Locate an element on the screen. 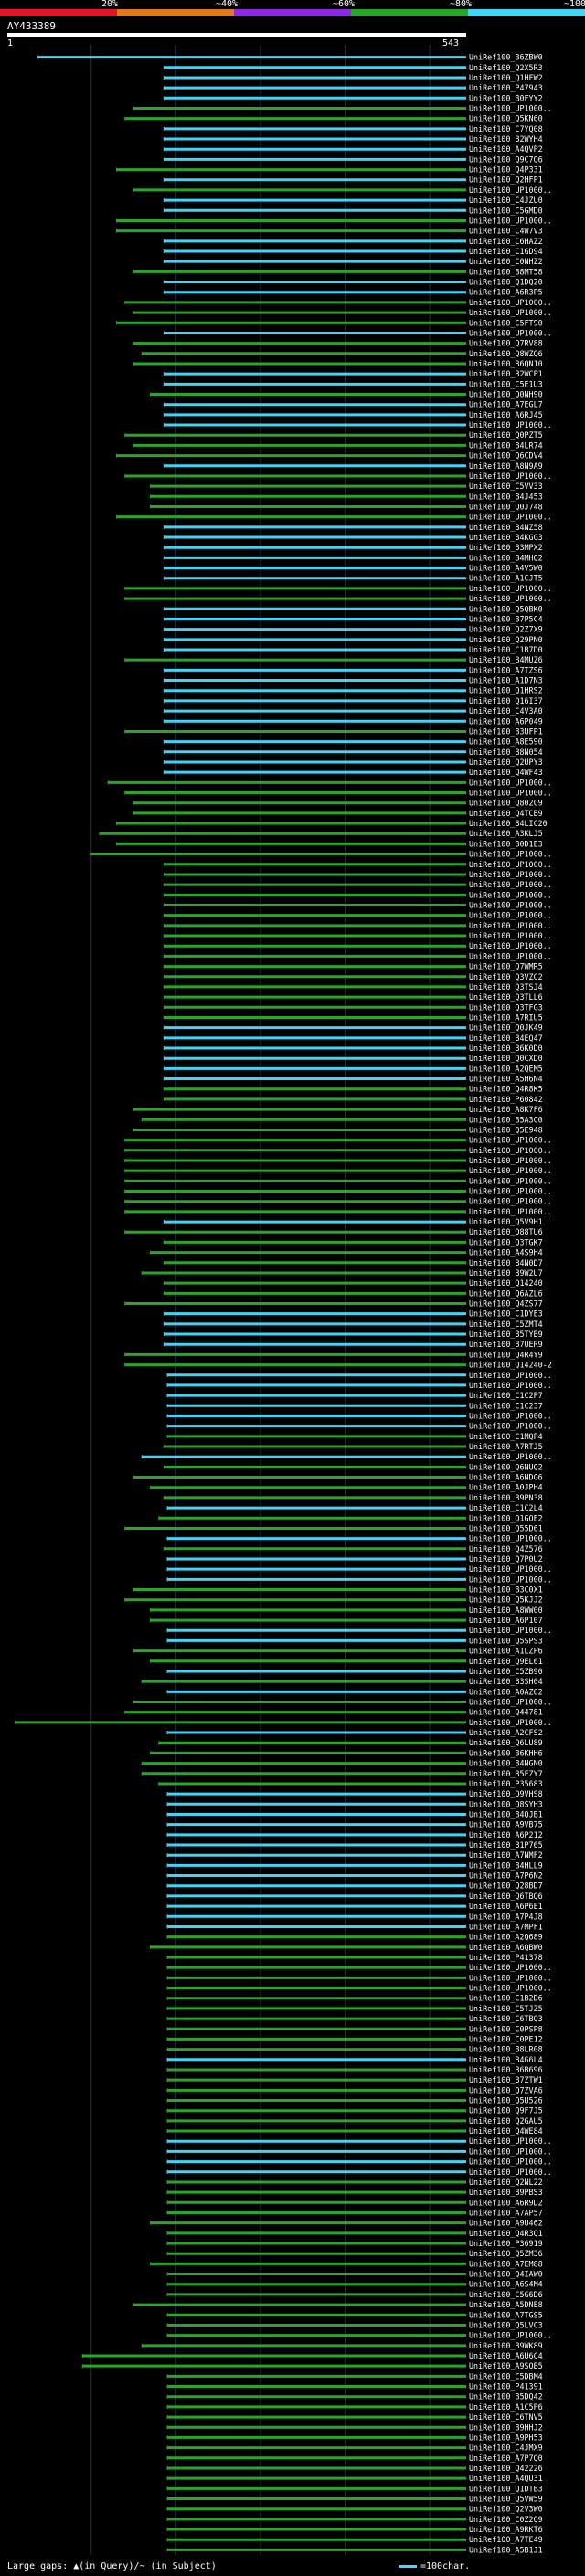 The height and width of the screenshot is (2576, 585). hit-label: UniRef100_Q4R4Y9 is located at coordinates (506, 1354).